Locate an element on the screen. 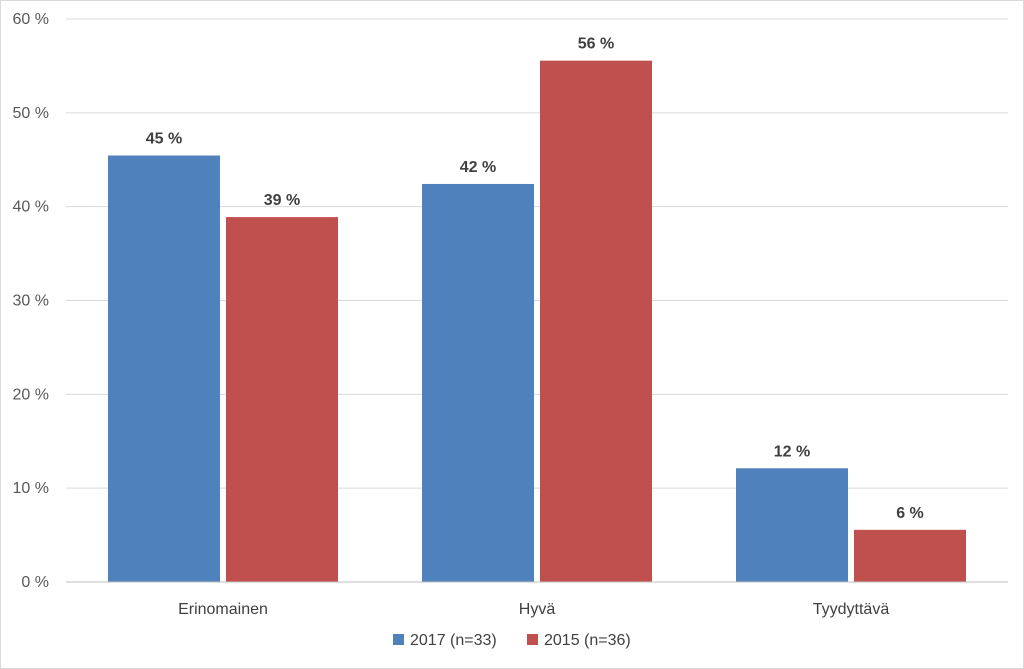  x-tick-label: Tyydyttävä is located at coordinates (851, 609).